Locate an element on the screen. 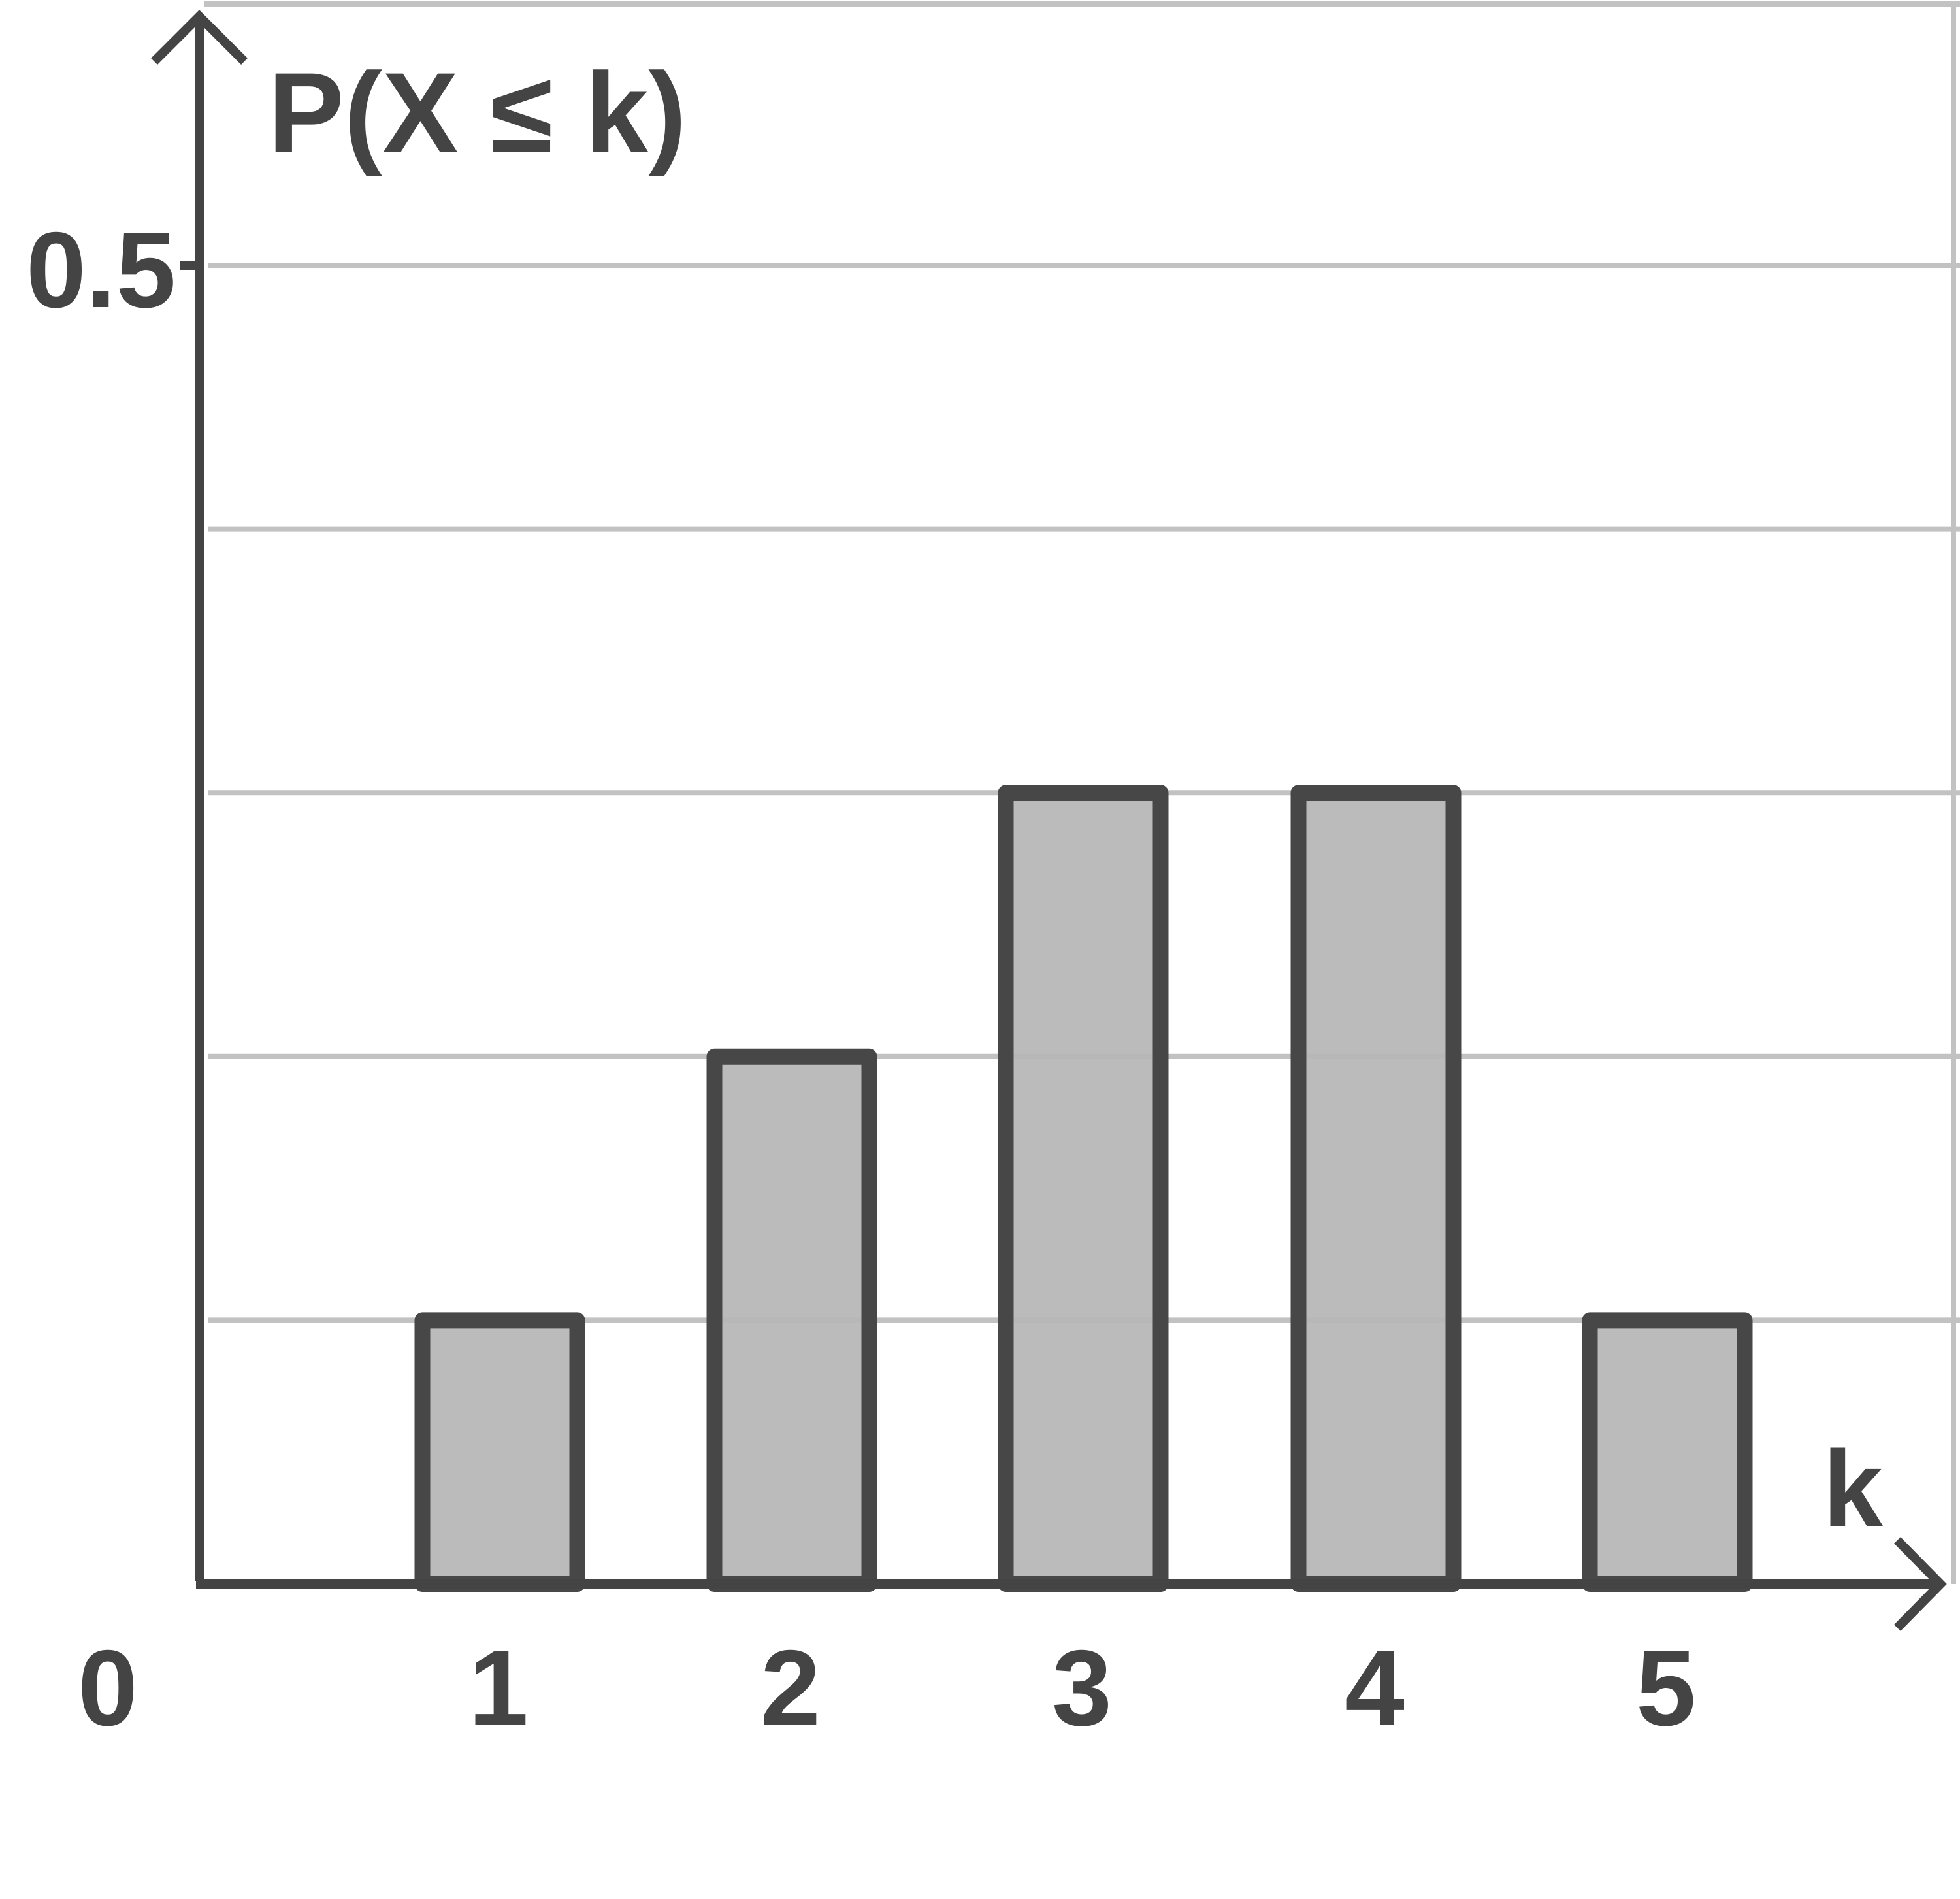 This screenshot has width=1960, height=1899. x-tick-label-5: 5 is located at coordinates (1666, 1688).